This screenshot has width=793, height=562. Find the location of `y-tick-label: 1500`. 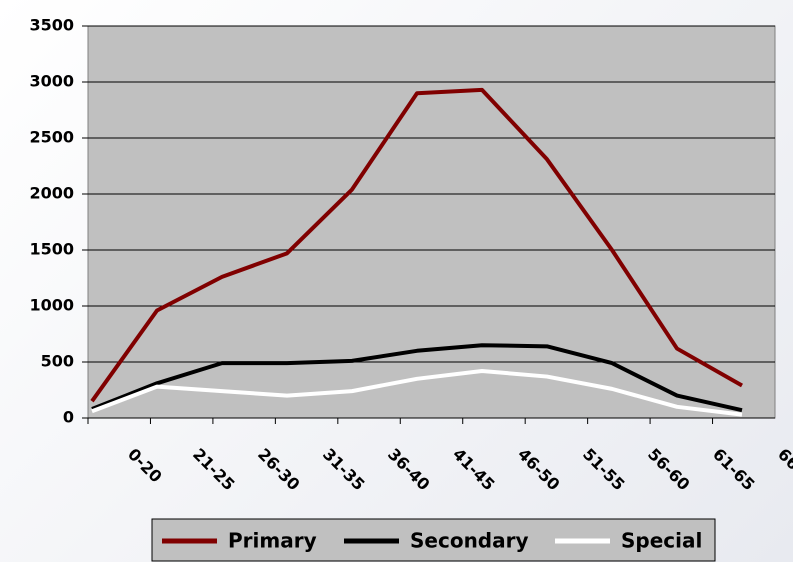

y-tick-label: 1500 is located at coordinates (51, 249).